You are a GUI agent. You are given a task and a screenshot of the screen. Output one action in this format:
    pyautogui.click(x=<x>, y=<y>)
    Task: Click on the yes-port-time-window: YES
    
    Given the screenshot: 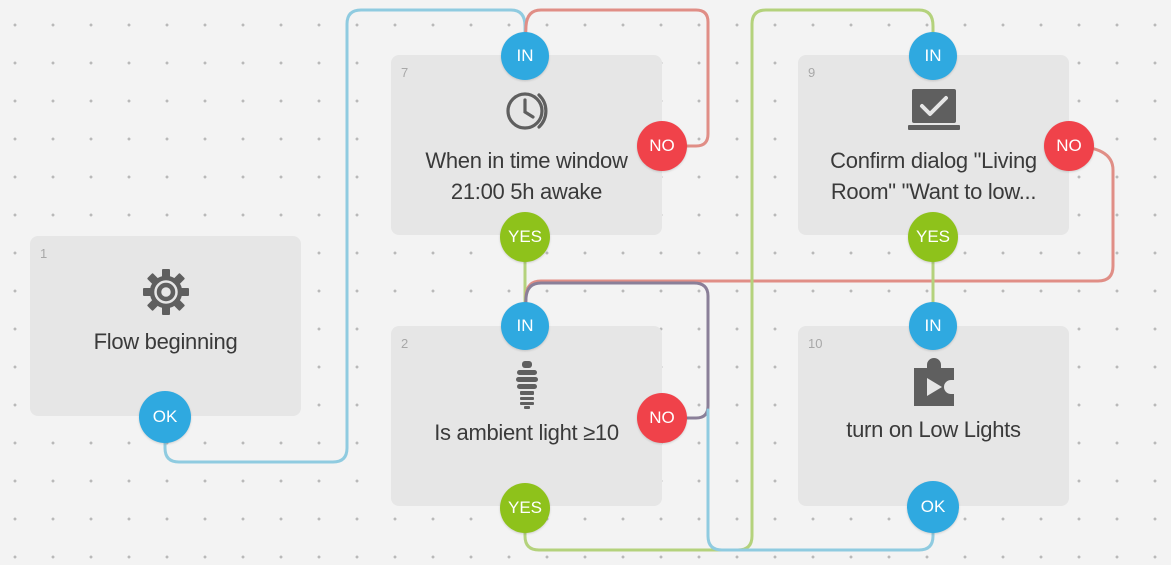 What is the action you would take?
    pyautogui.click(x=525, y=237)
    